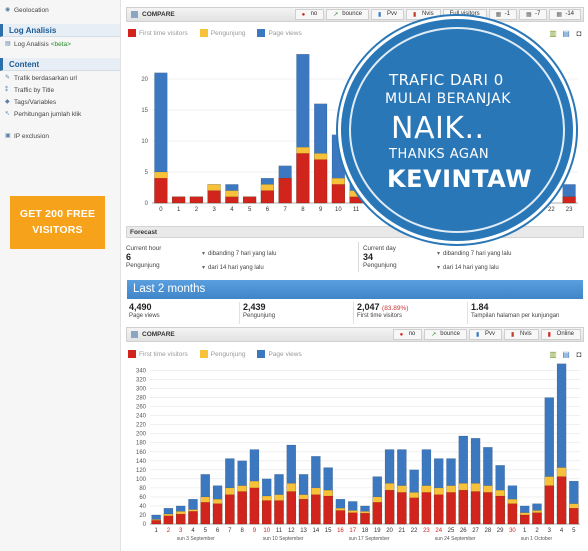 The width and height of the screenshot is (588, 551). I want to click on x-tick-label: 17, so click(352, 531).